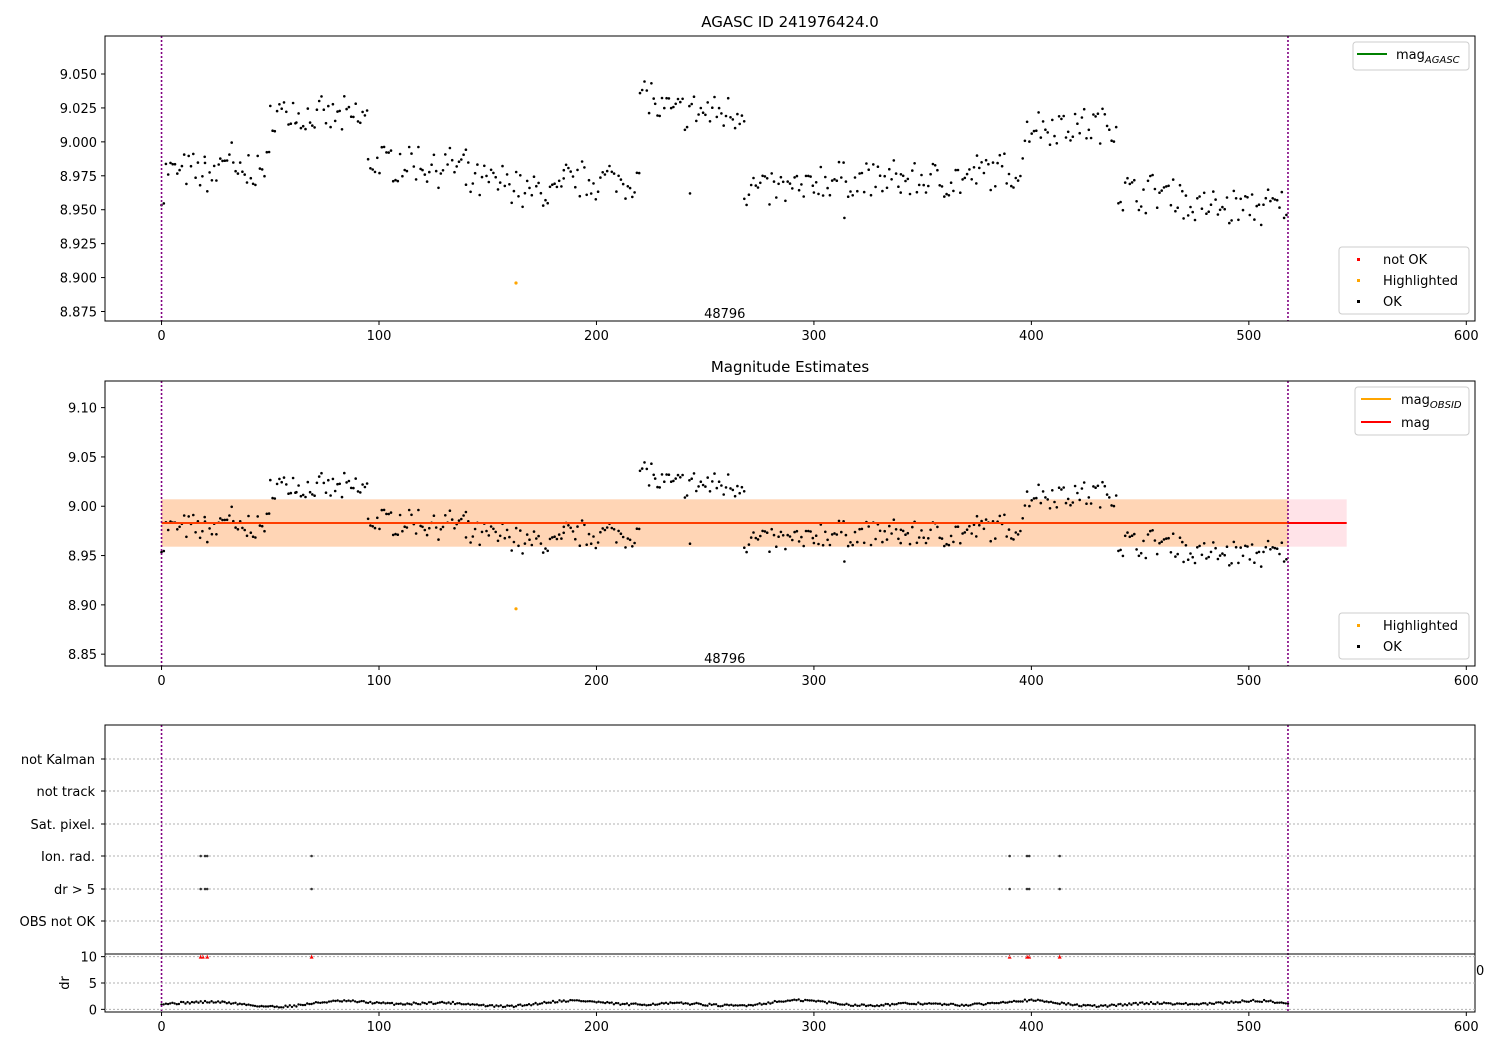  What do you see at coordinates (78, 143) in the screenshot?
I see `y-tick-label: 9.000` at bounding box center [78, 143].